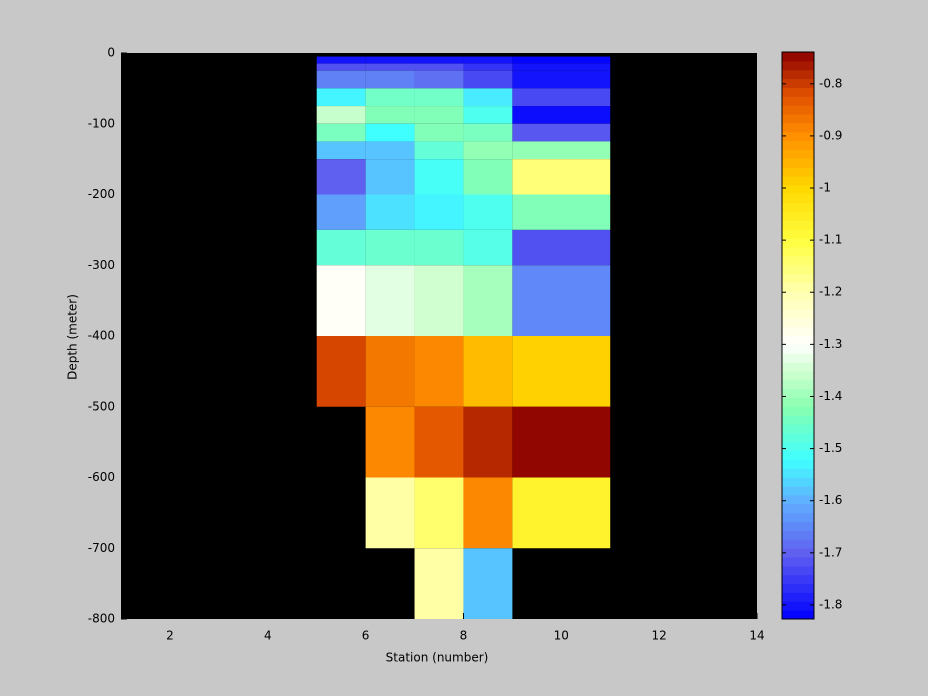 The height and width of the screenshot is (696, 928). I want to click on y-tick-label: -300, so click(101, 265).